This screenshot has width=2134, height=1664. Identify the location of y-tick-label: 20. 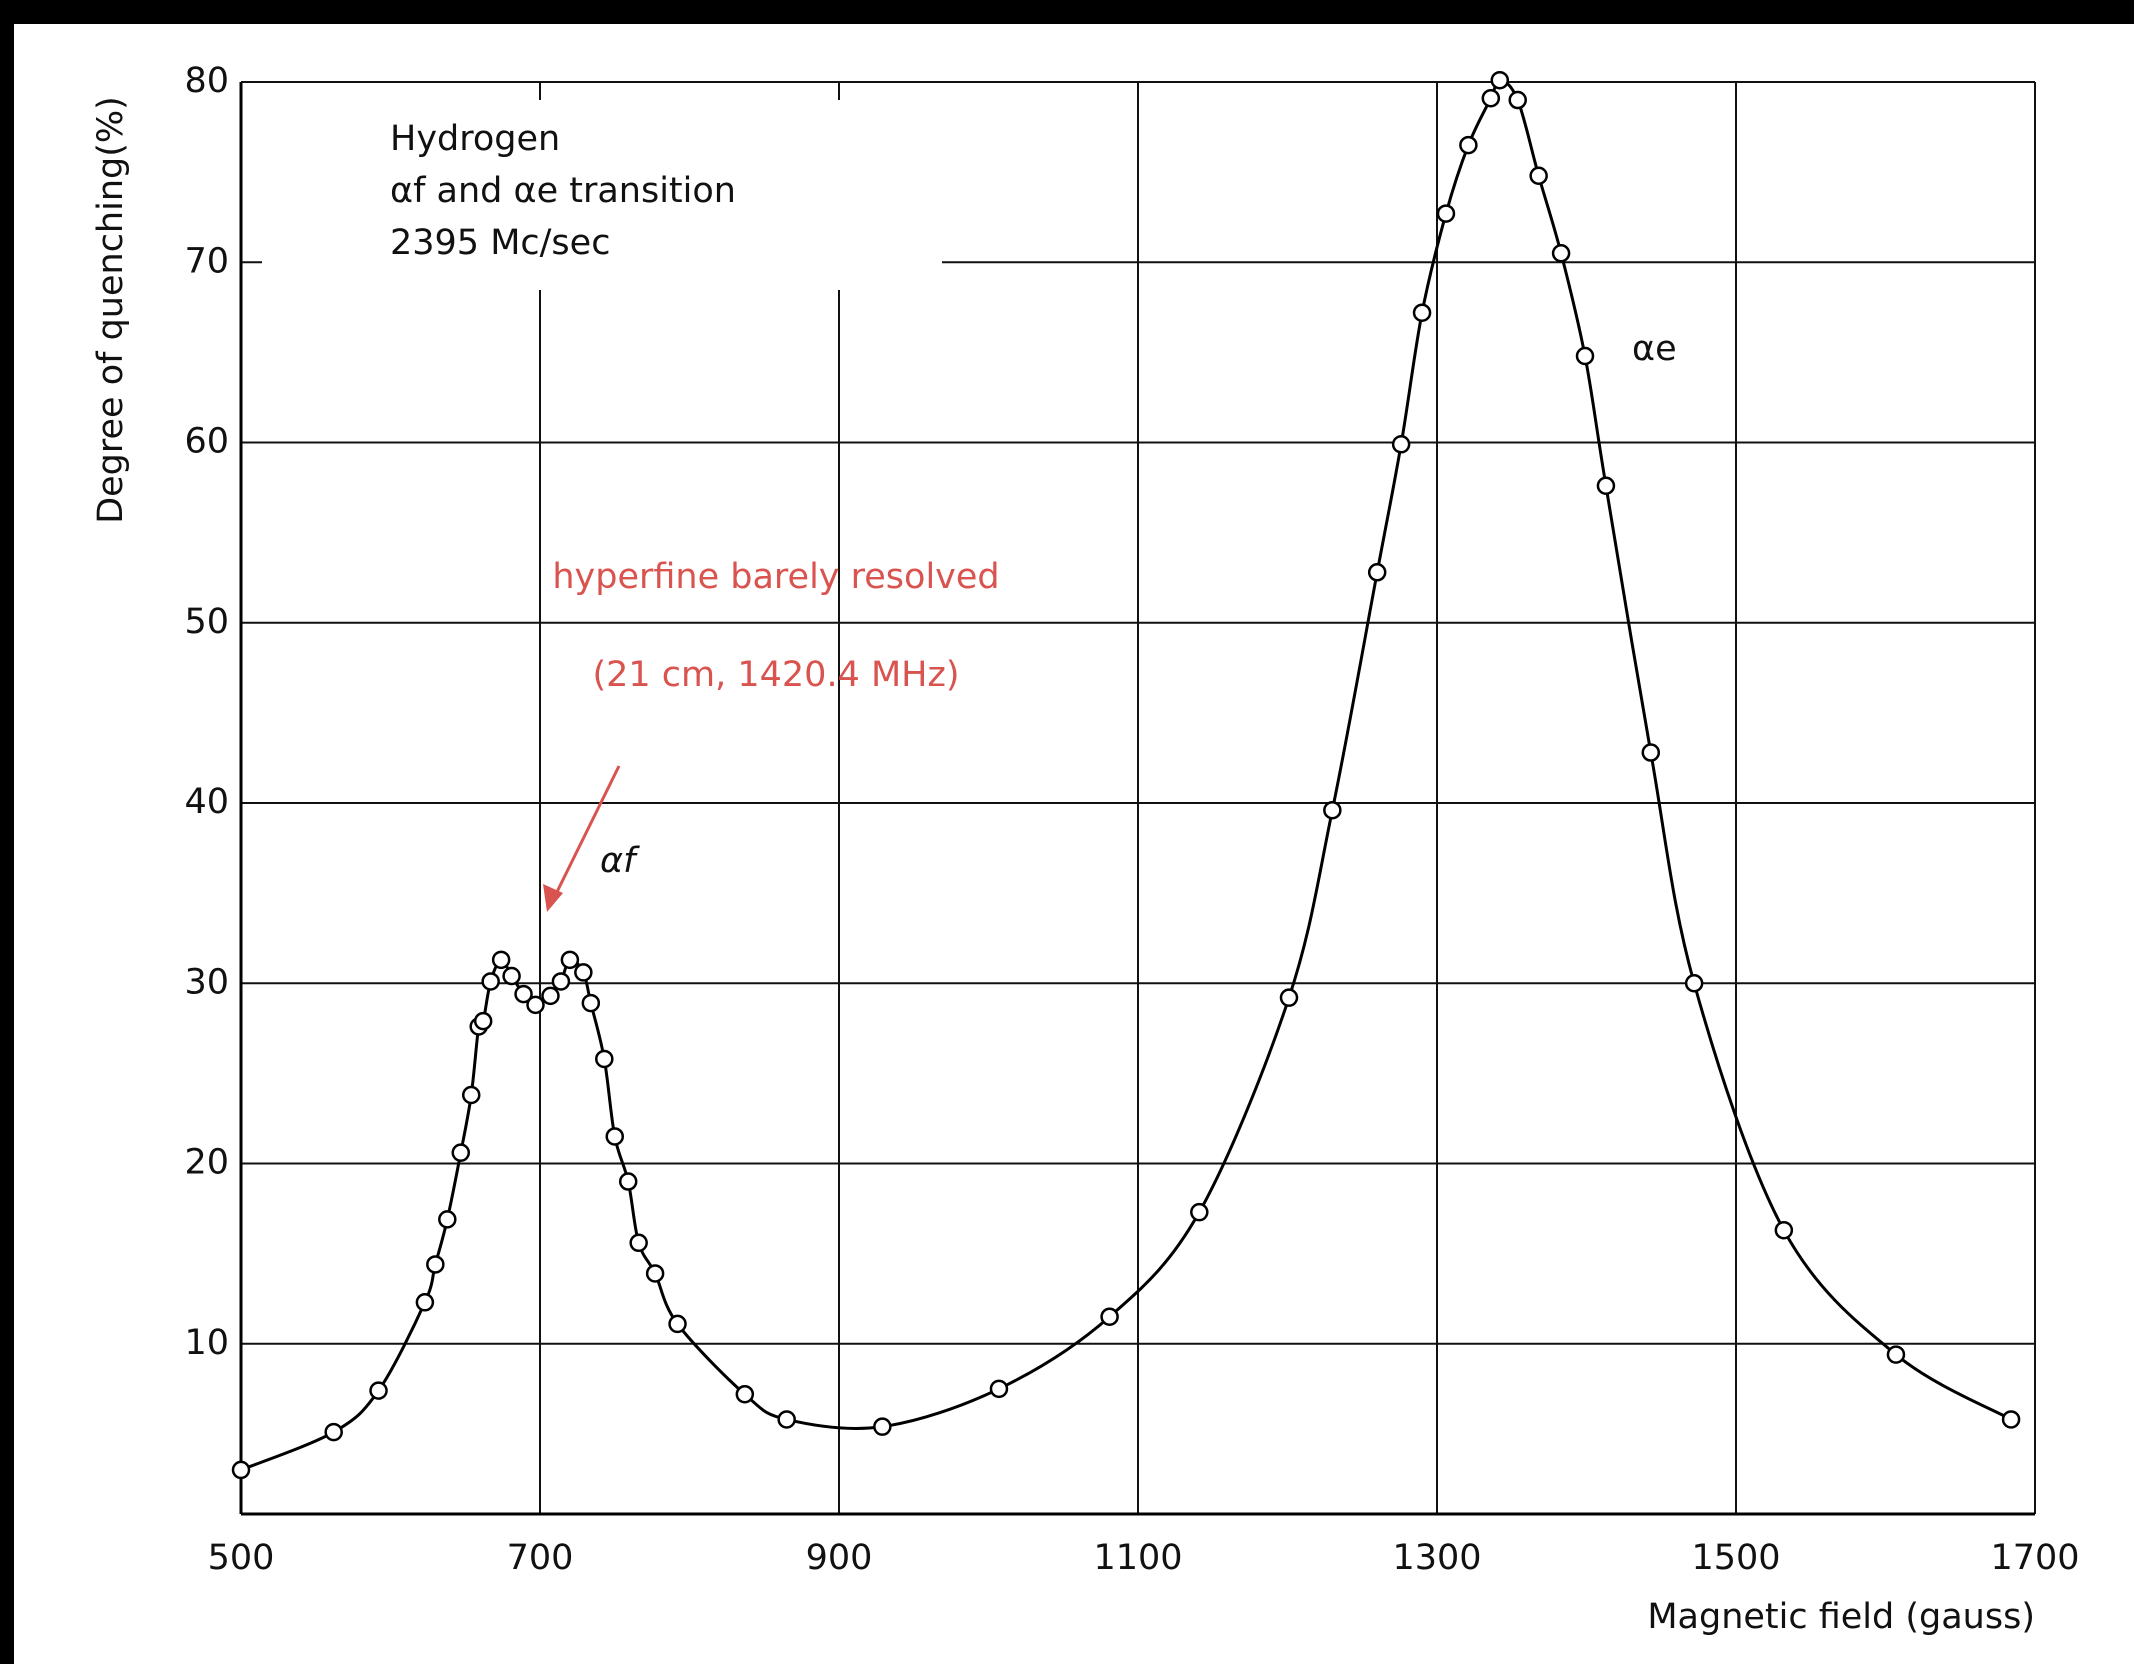
(206, 1163).